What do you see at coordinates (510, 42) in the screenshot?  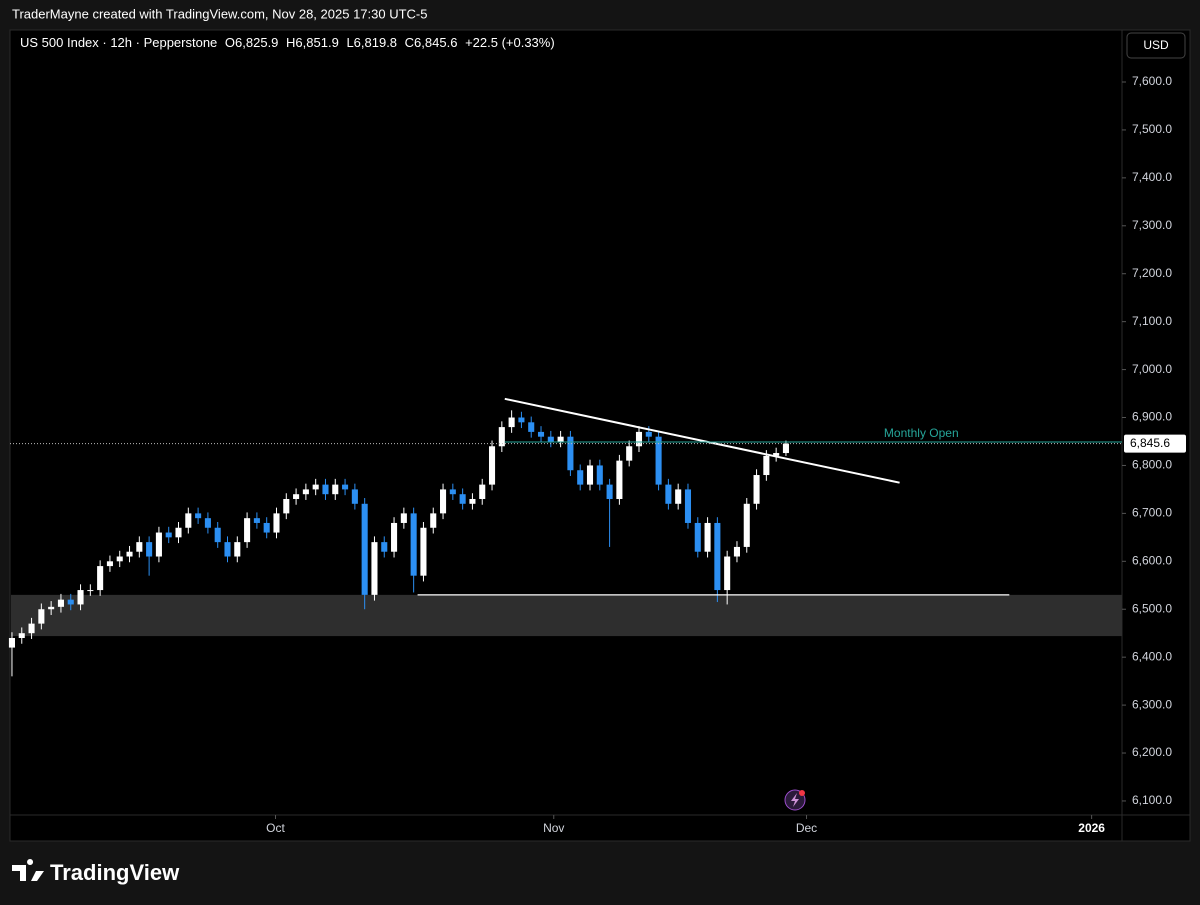 I see `legend-change: +22.5 (+0.33%)` at bounding box center [510, 42].